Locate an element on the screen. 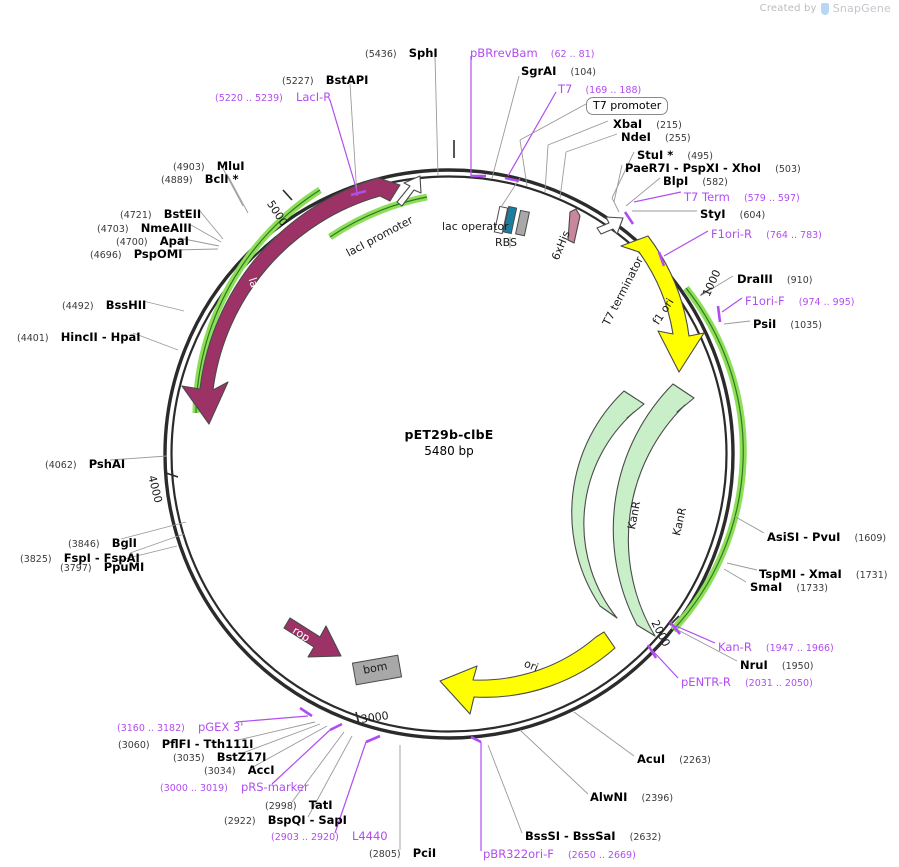  label-hincii-position: (4401) is located at coordinates (33, 338).